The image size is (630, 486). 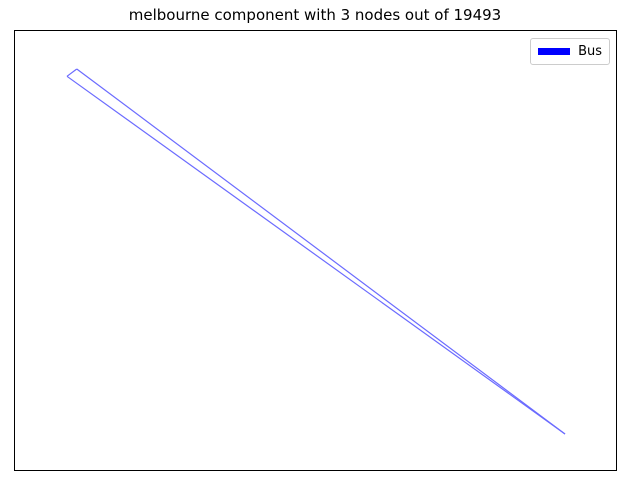 What do you see at coordinates (554, 51) in the screenshot?
I see `legend-swatch-bus` at bounding box center [554, 51].